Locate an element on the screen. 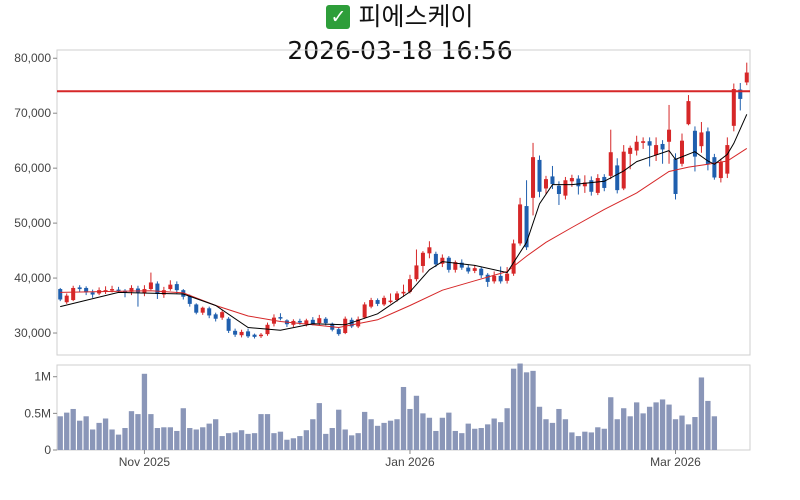 The width and height of the screenshot is (800, 500). stock-name: 피에스케이 is located at coordinates (416, 16).